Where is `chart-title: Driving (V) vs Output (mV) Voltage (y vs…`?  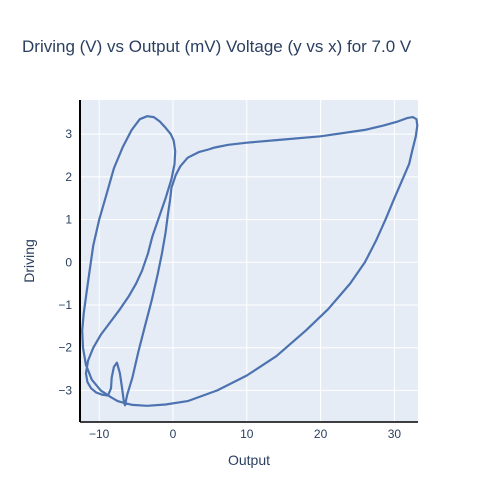
chart-title: Driving (V) vs Output (mV) Voltage (y vs… is located at coordinates (217, 46).